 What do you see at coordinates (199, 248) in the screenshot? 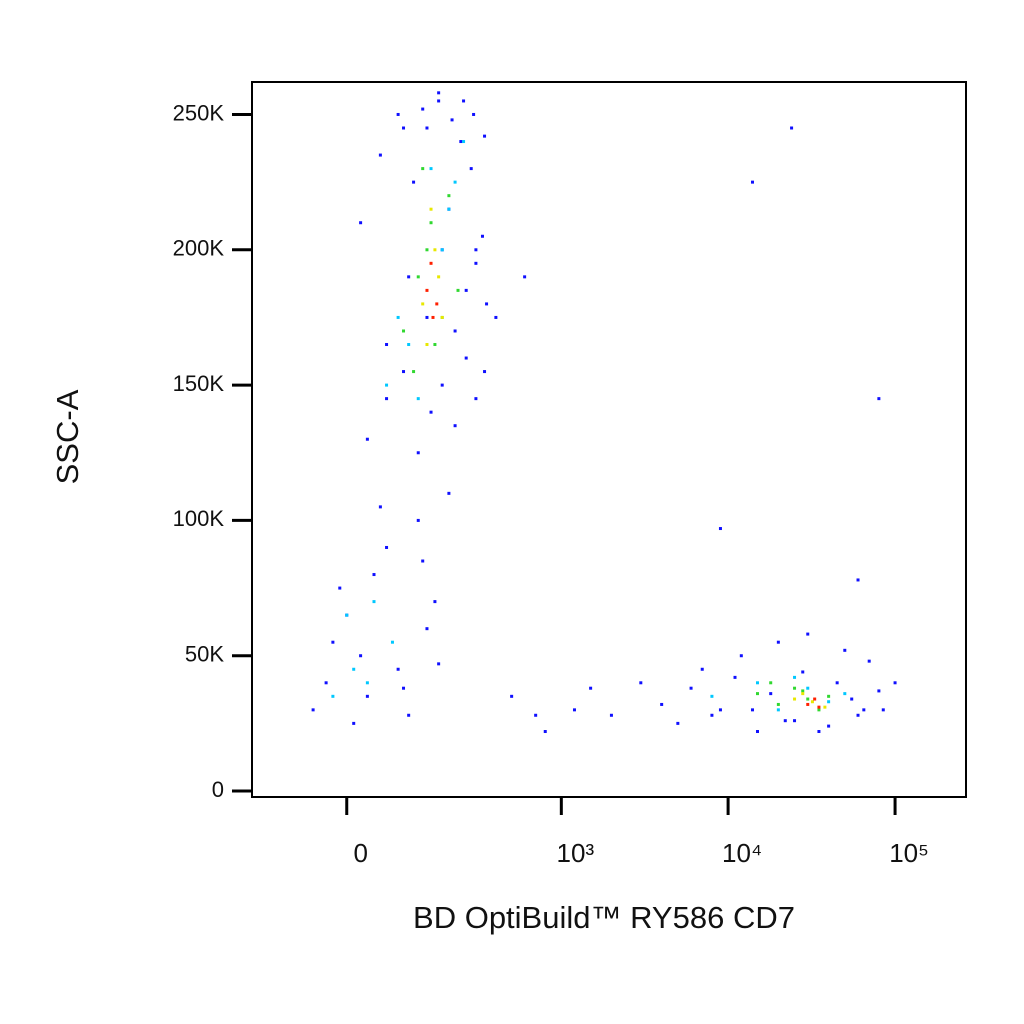
I see `y-tick-label: 200K` at bounding box center [199, 248].